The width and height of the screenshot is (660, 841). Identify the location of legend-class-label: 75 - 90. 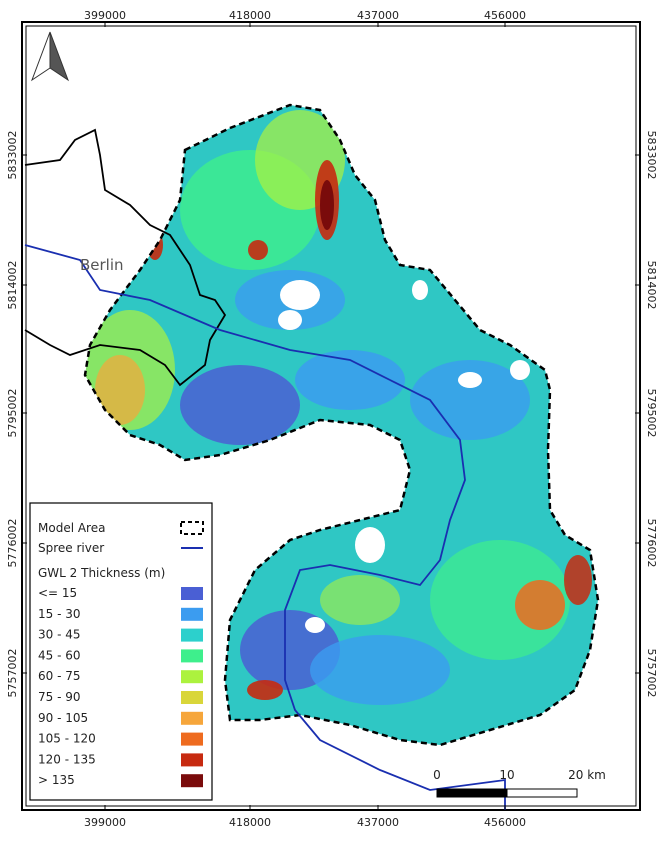
(59, 697).